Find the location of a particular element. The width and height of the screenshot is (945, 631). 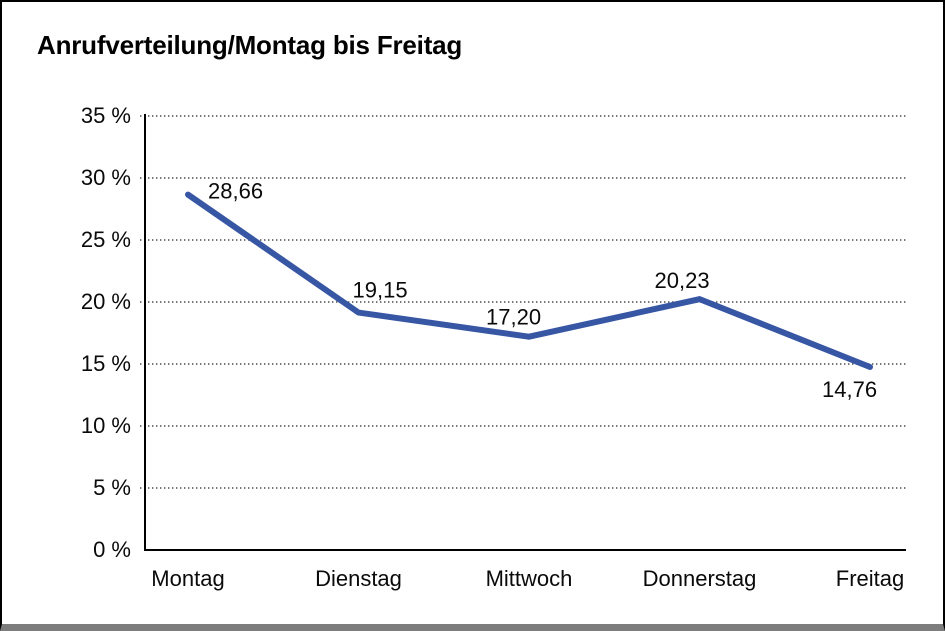

x-axis-category-label: Freitag is located at coordinates (870, 578).